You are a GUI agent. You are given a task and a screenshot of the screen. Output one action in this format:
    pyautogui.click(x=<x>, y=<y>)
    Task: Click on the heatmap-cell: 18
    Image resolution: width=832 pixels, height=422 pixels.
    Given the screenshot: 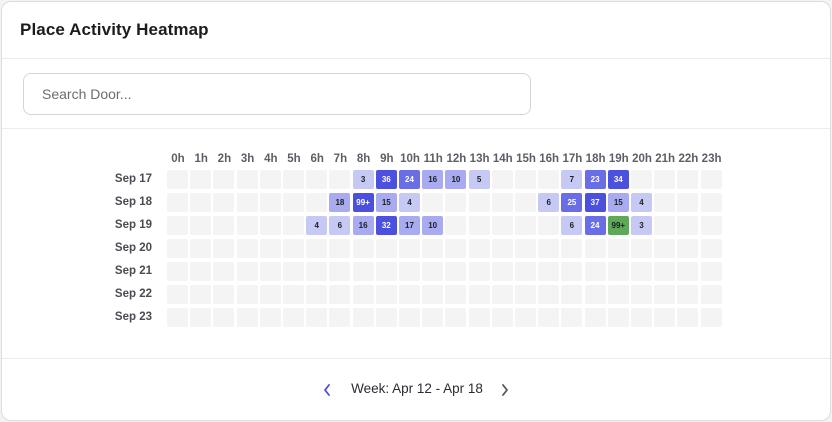 What is the action you would take?
    pyautogui.click(x=340, y=202)
    